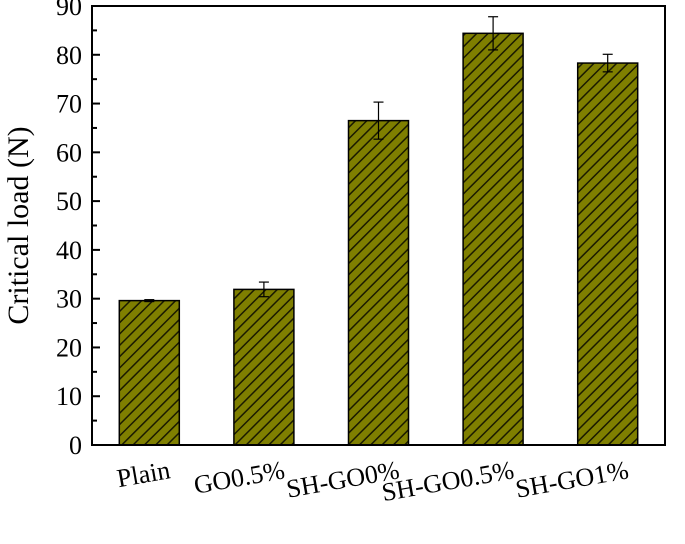  Describe the element at coordinates (69, 396) in the screenshot. I see `y-tick-label: 10` at that location.